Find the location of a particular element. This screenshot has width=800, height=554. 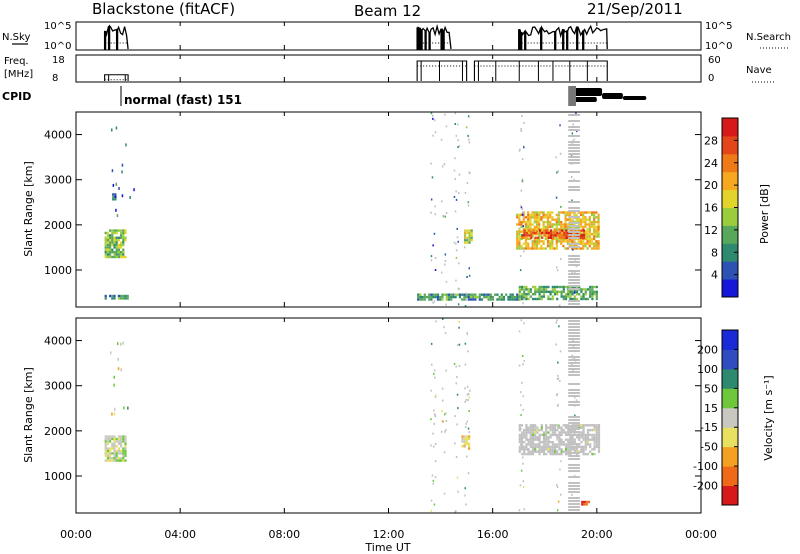

colorbar-tick-label: -100 is located at coordinates (705, 466).